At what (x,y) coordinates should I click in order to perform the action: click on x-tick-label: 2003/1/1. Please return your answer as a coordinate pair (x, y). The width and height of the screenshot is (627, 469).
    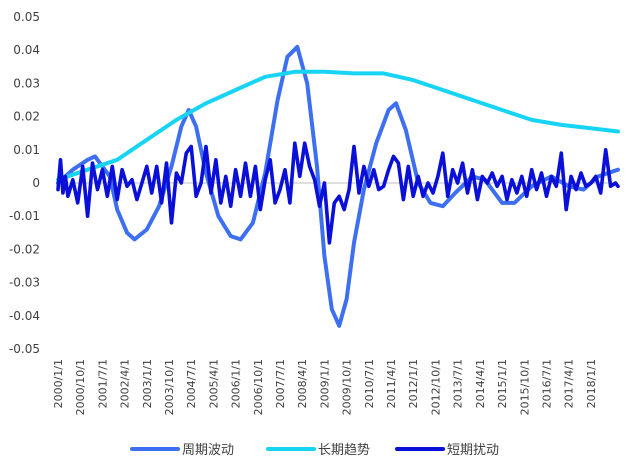
    Looking at the image, I should click on (147, 383).